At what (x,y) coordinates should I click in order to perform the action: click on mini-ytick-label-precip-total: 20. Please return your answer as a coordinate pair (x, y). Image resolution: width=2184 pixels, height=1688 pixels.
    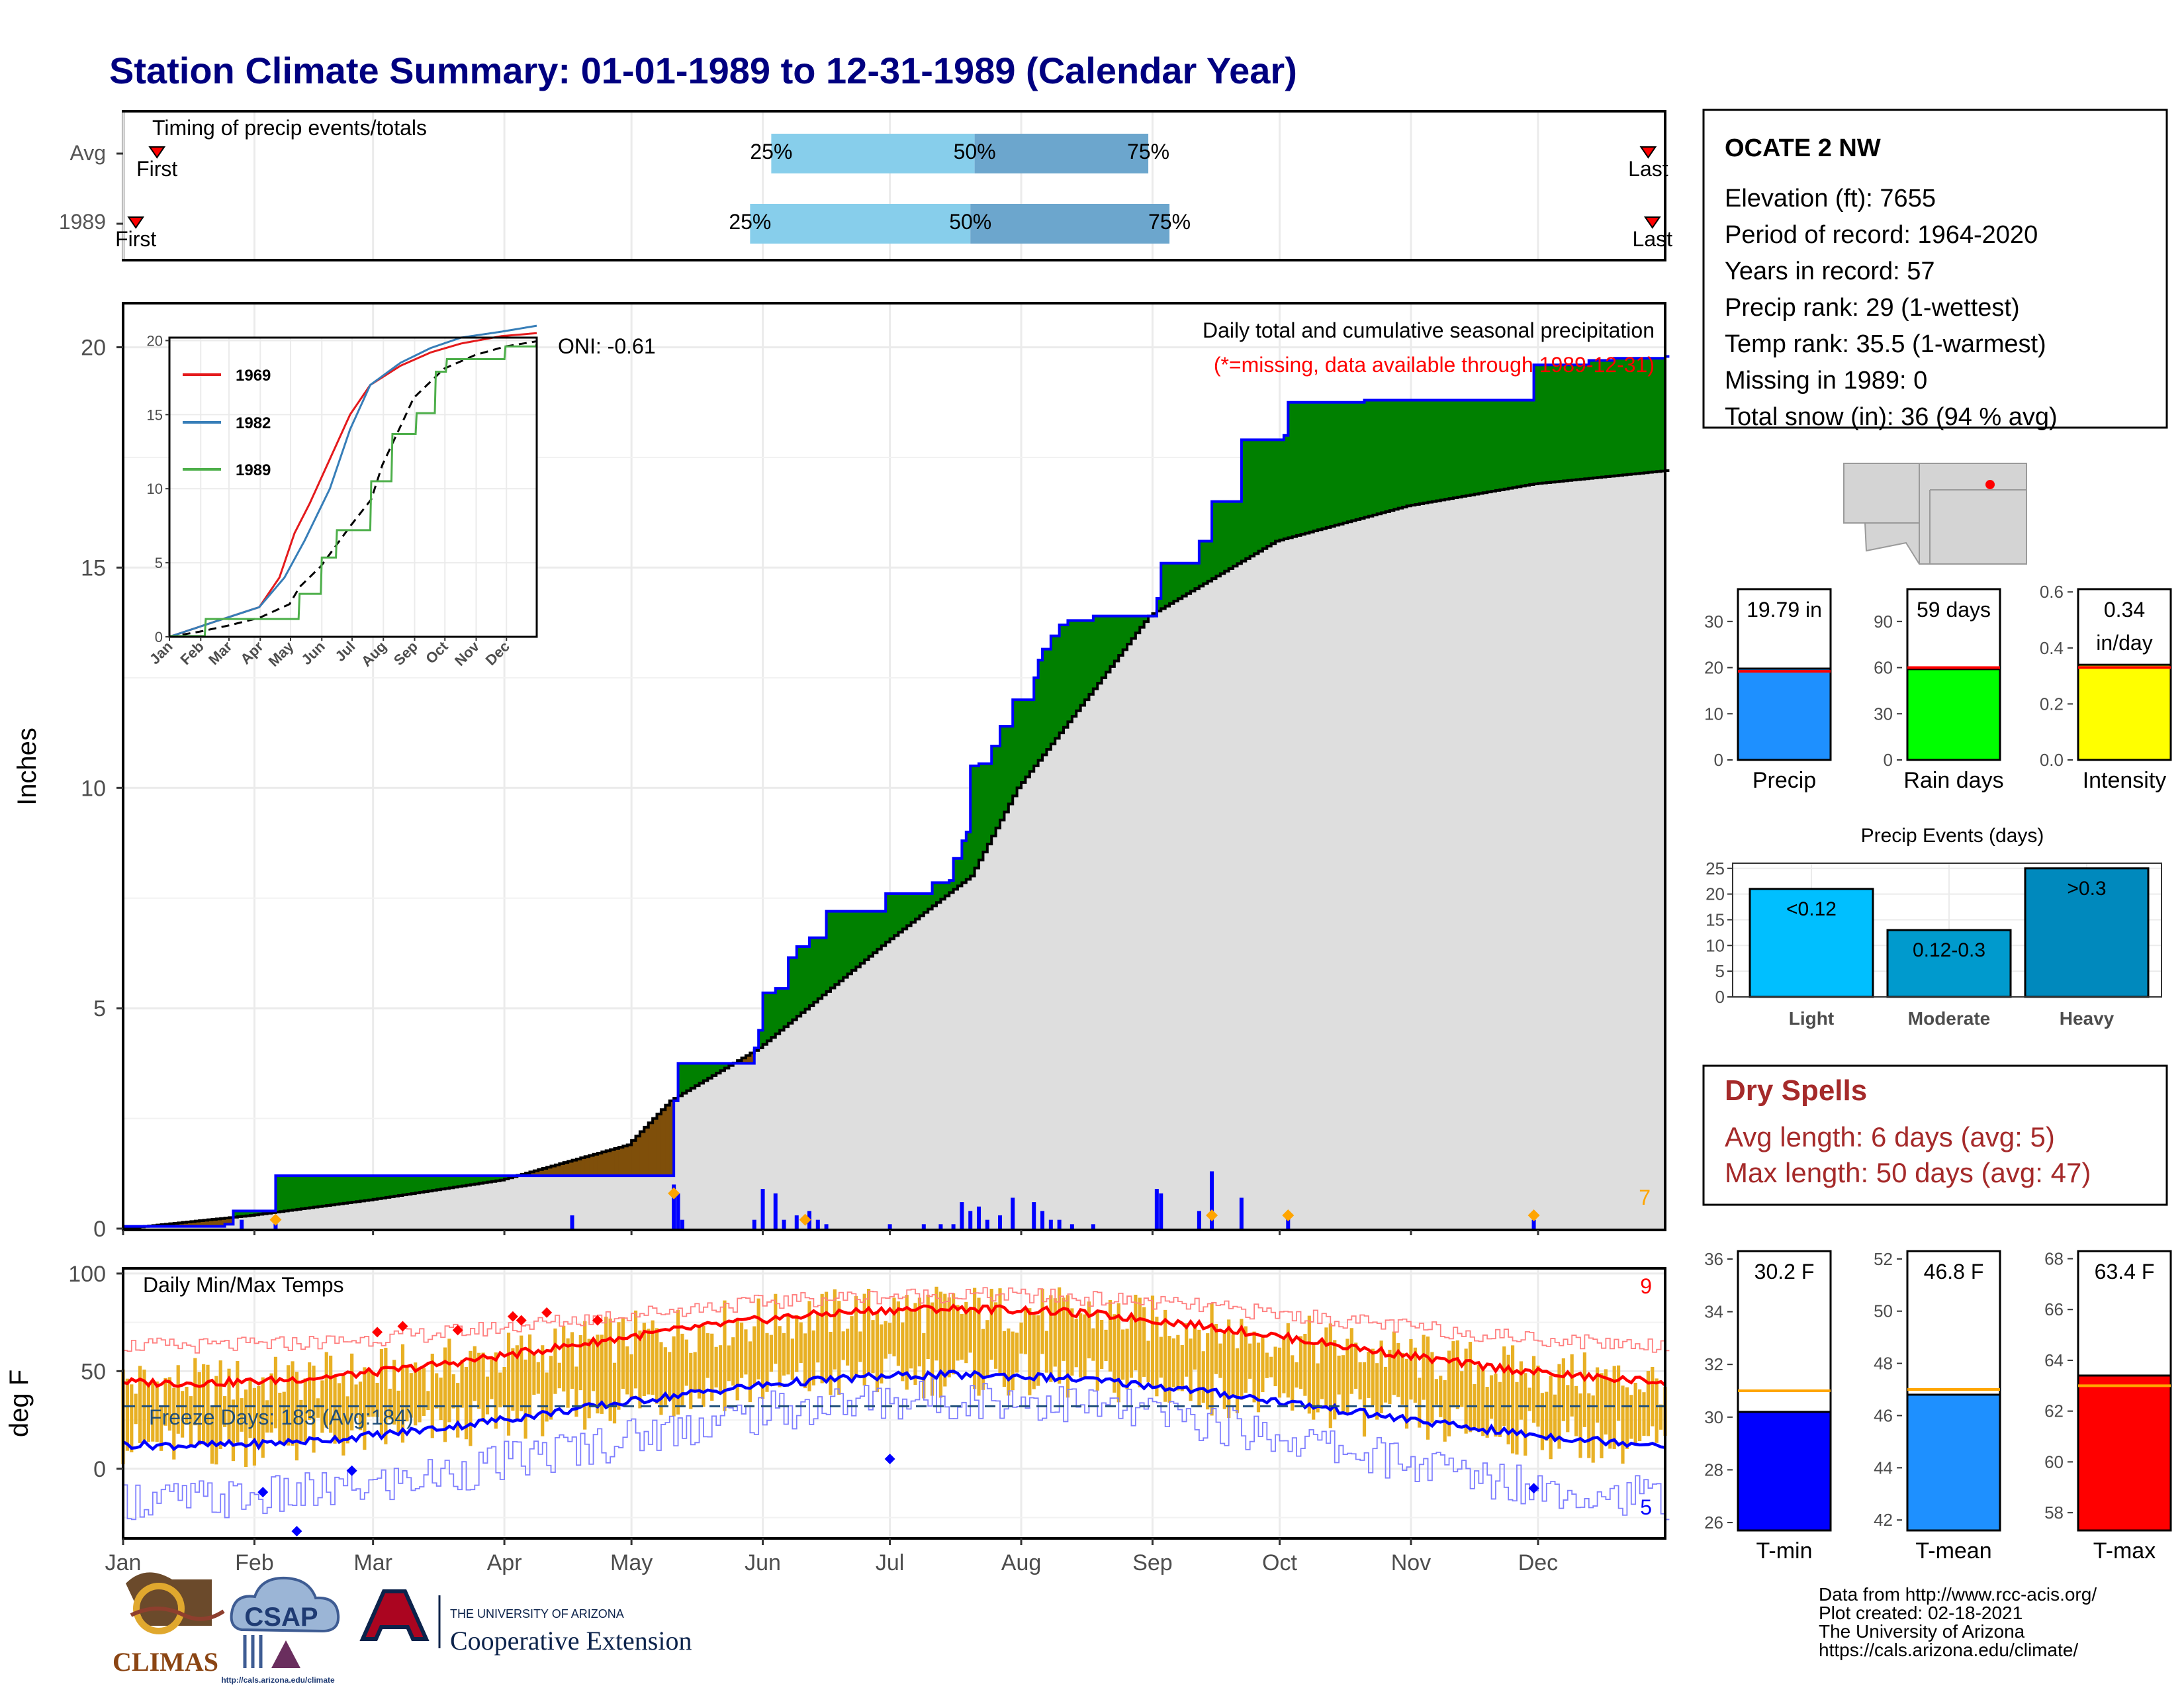
    Looking at the image, I should click on (1713, 668).